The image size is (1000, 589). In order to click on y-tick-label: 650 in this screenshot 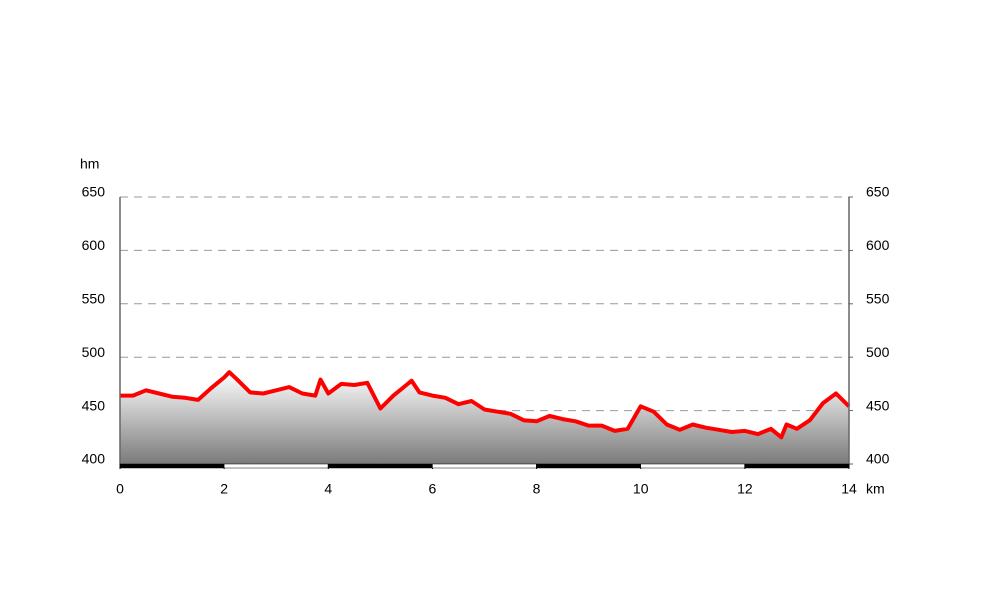, I will do `click(94, 192)`.